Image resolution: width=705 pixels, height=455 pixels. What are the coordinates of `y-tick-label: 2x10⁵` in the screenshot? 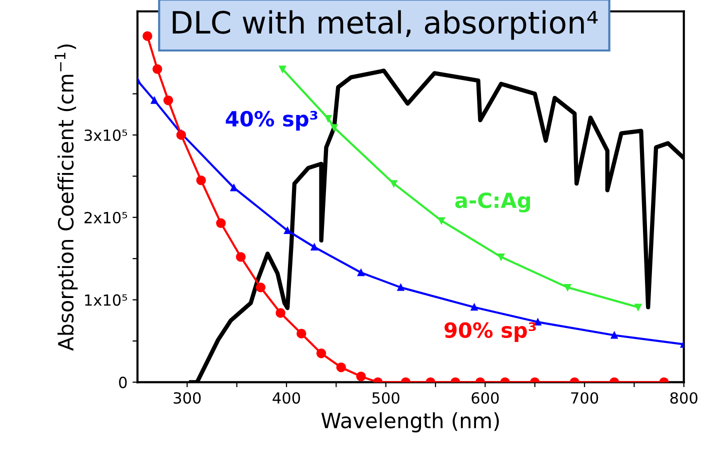 It's located at (106, 218).